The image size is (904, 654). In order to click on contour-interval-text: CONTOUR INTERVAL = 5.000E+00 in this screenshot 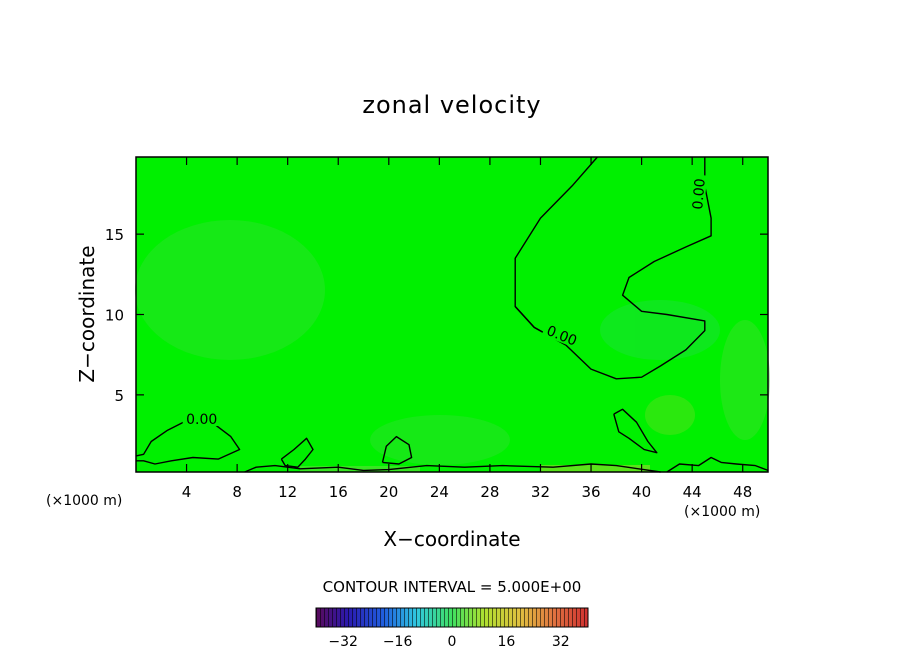, I will do `click(452, 587)`.